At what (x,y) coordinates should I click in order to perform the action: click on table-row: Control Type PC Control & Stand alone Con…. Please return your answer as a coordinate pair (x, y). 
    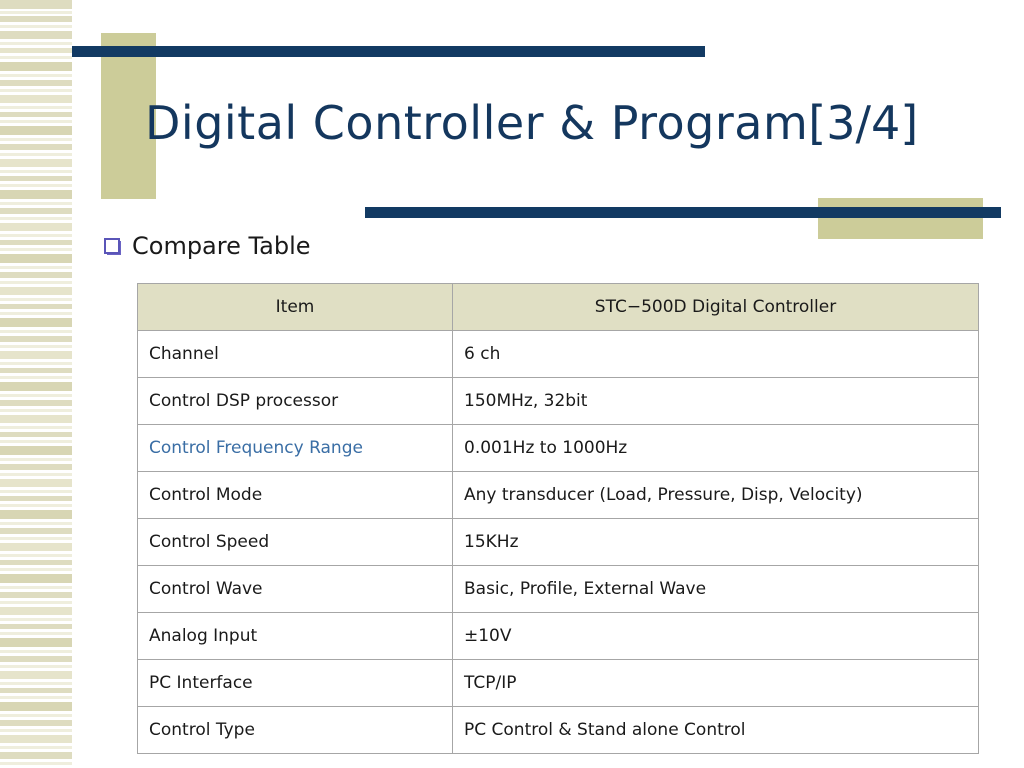
    Looking at the image, I should click on (558, 730).